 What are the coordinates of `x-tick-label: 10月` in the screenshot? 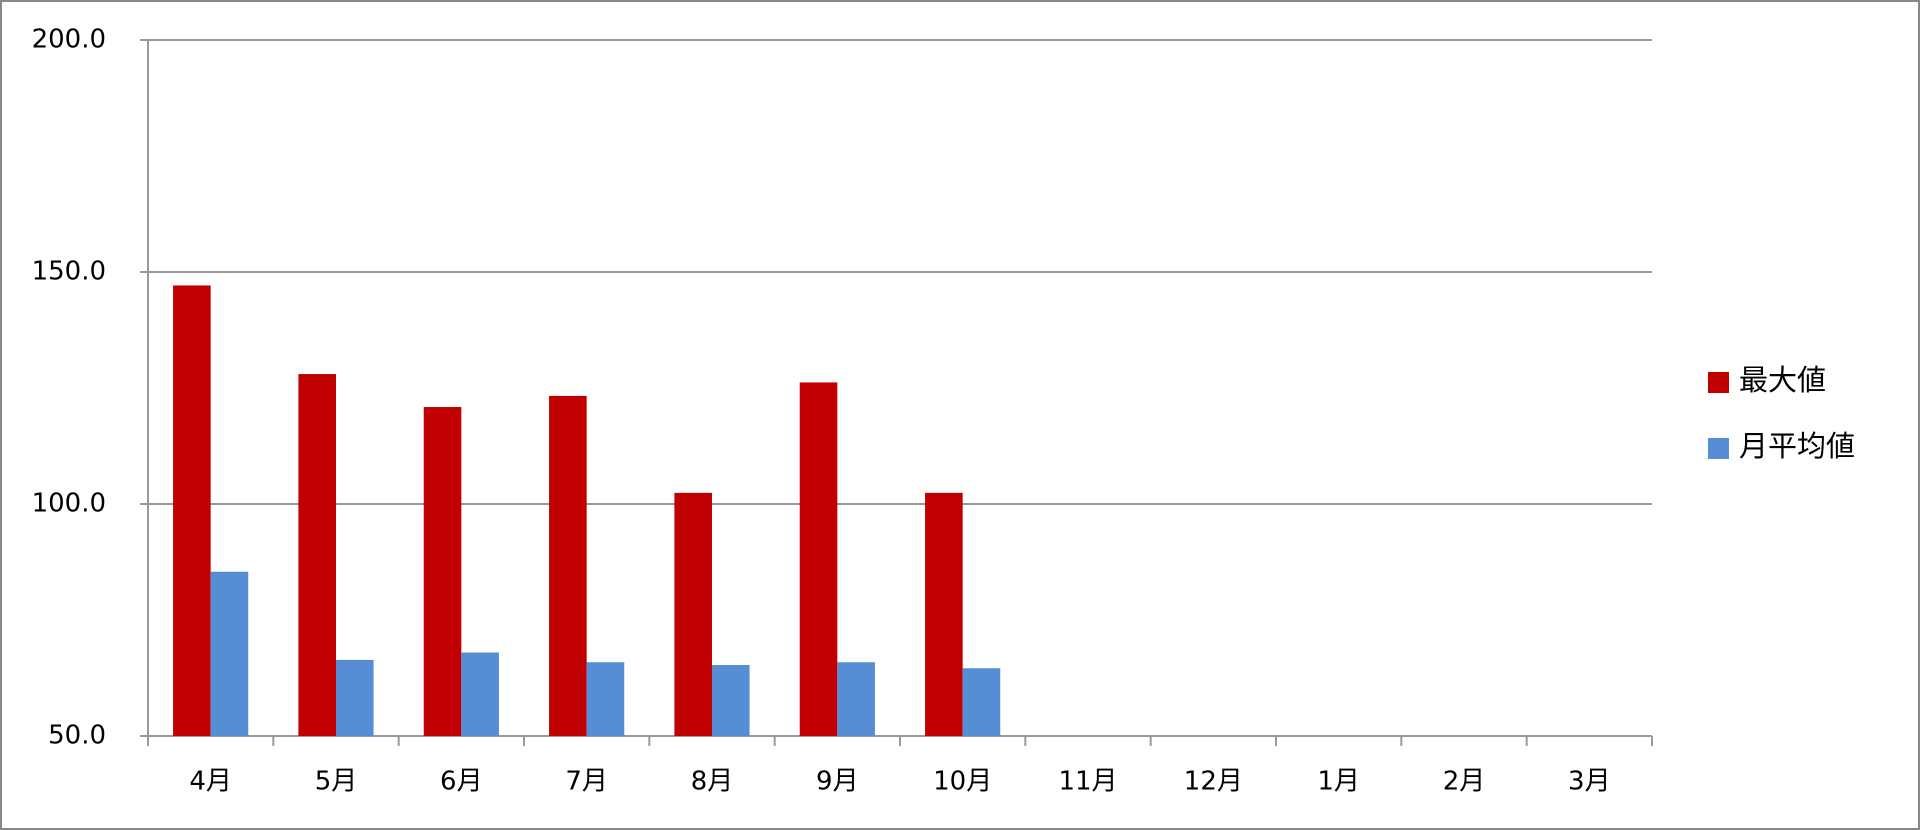 It's located at (962, 782).